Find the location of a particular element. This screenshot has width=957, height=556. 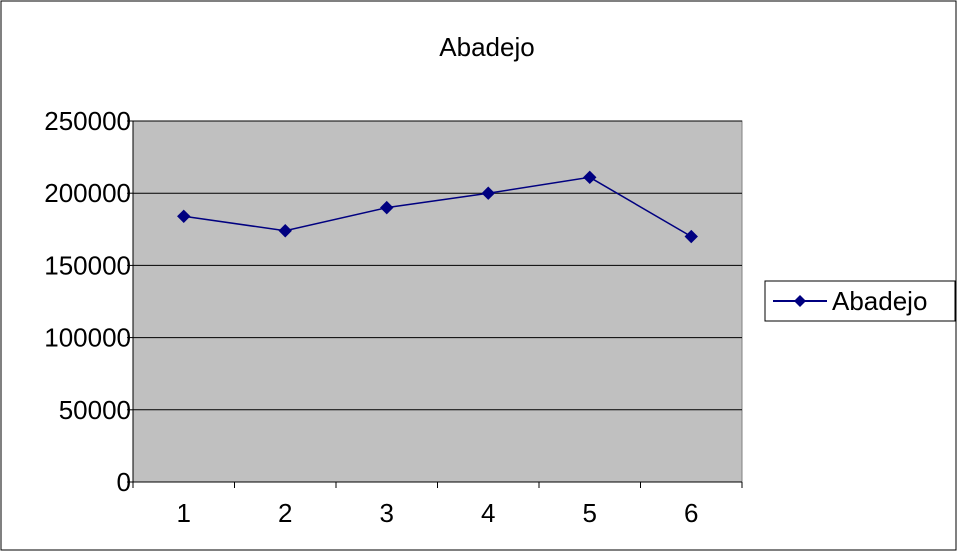

y-tick-label: 50000 is located at coordinates (95, 410).